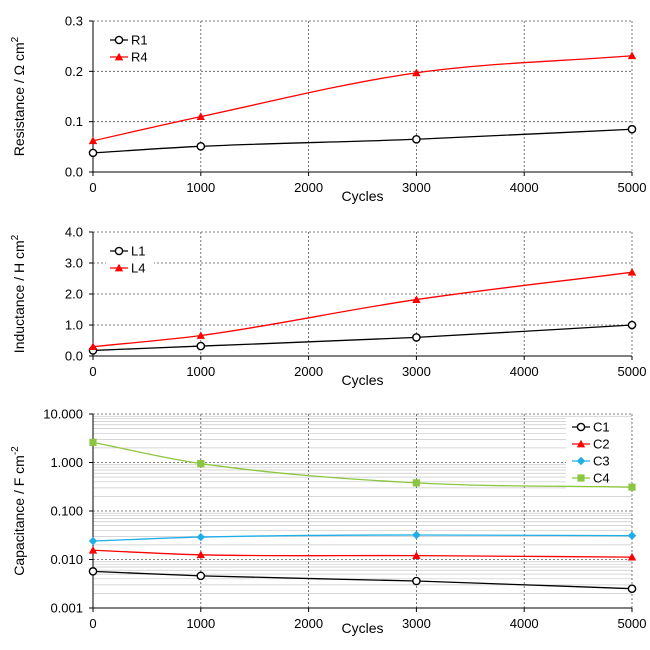  I want to click on y-tick-label: 0.3, so click(74, 21).